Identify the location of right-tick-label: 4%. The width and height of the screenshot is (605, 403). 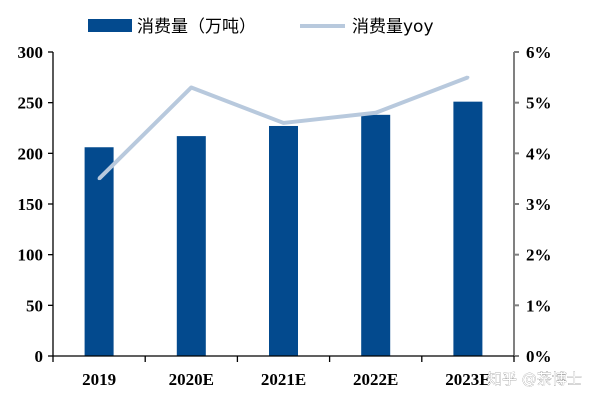
(539, 153).